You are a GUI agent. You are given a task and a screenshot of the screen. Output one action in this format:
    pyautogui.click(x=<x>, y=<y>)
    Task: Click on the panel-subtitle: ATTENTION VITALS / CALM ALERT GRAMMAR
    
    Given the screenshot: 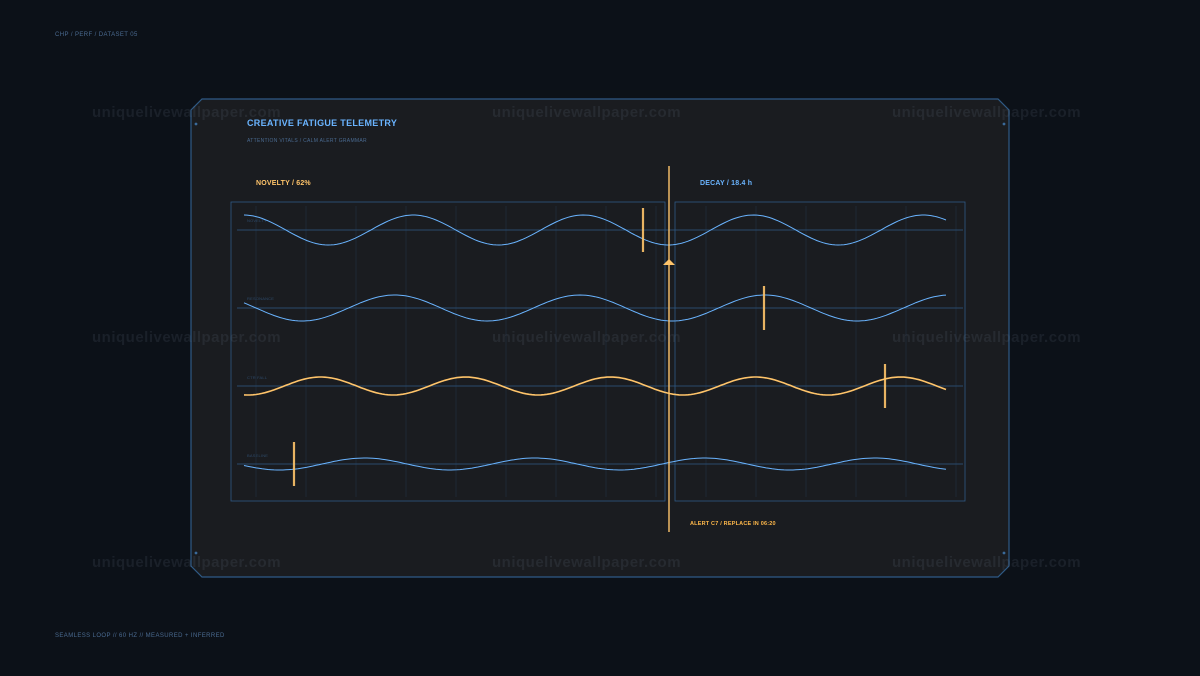 What is the action you would take?
    pyautogui.click(x=307, y=141)
    